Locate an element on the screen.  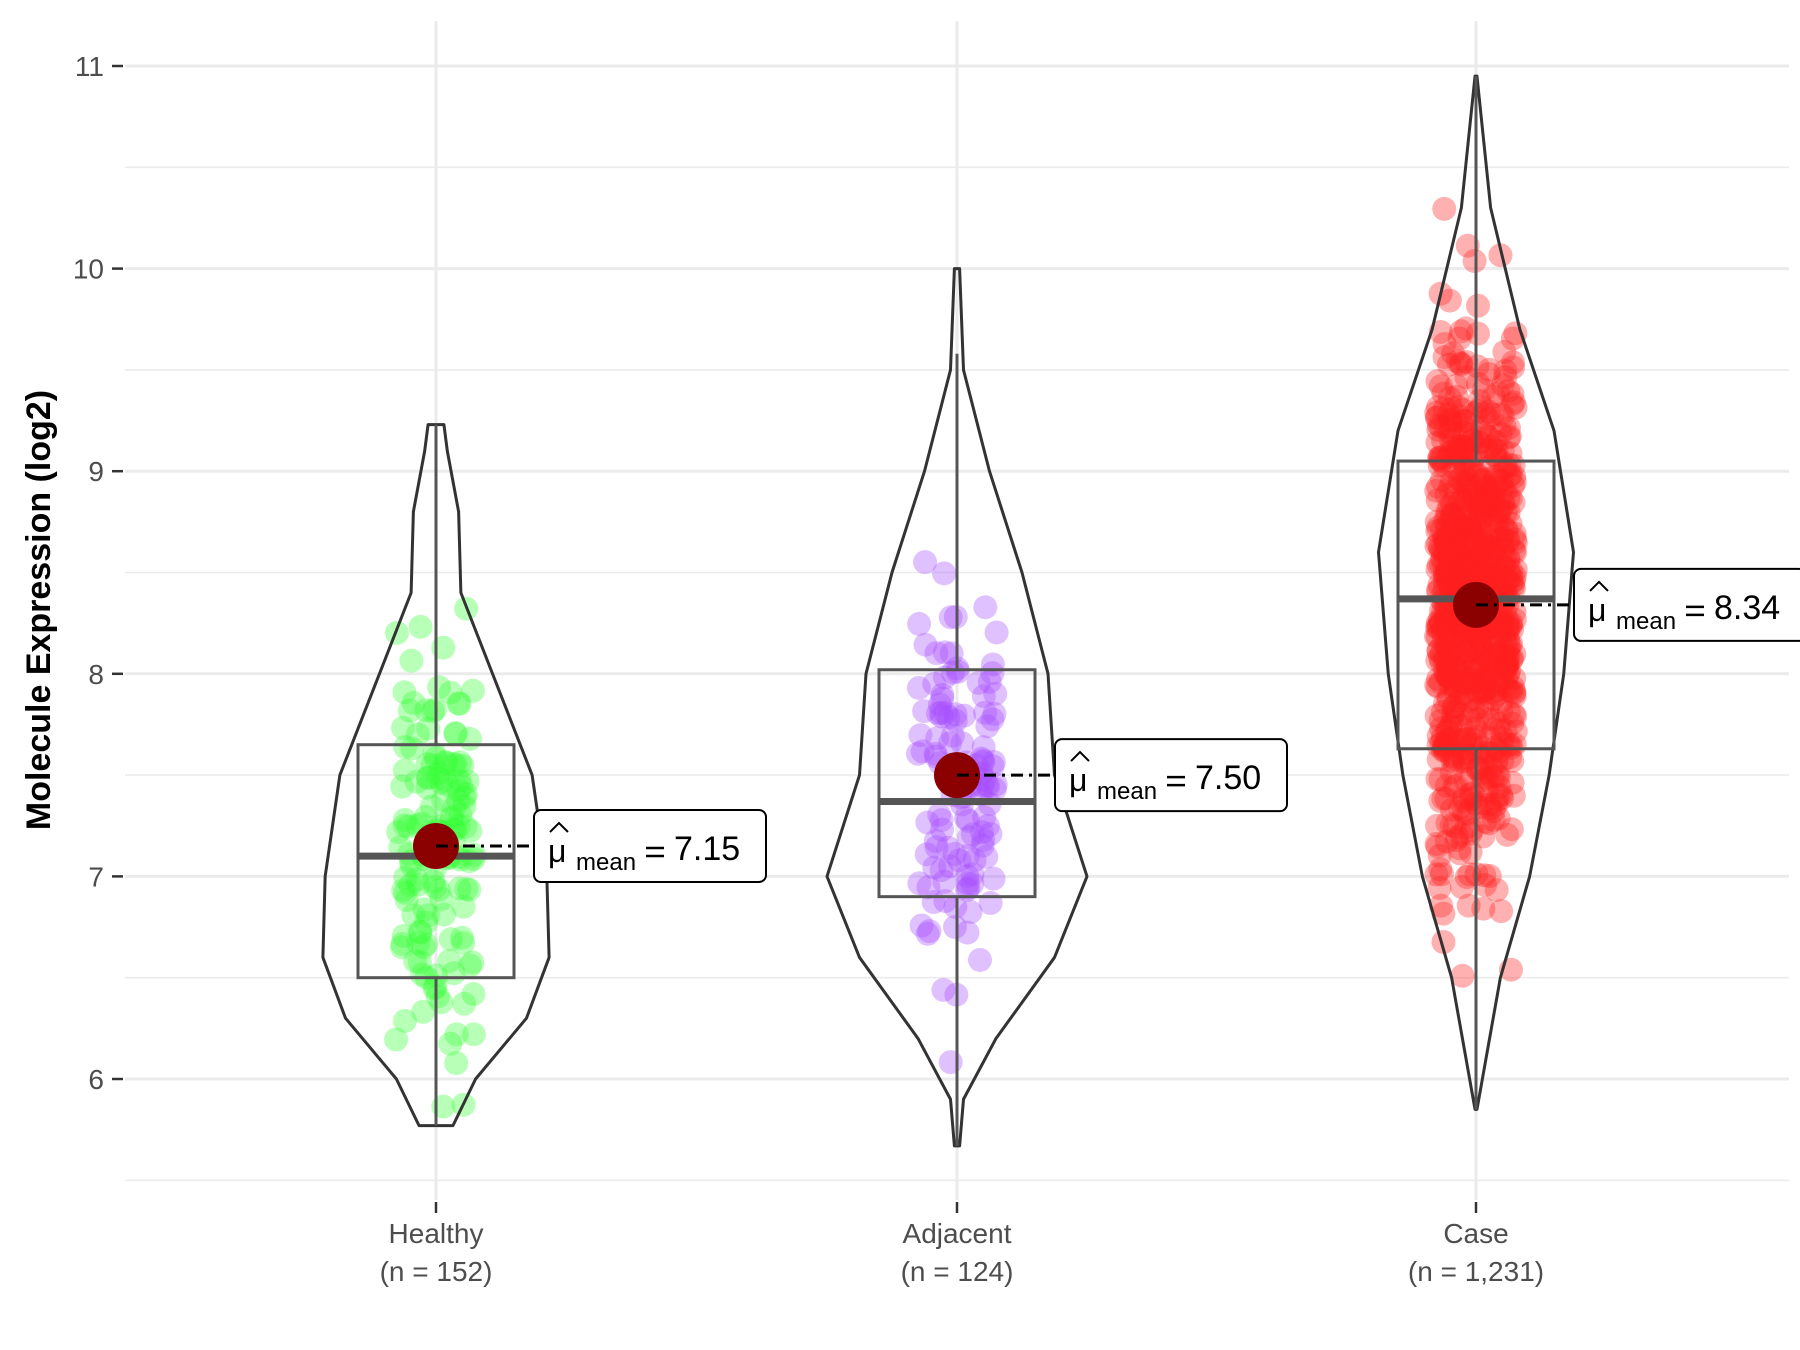
mean-label-box is located at coordinates (1171, 775).